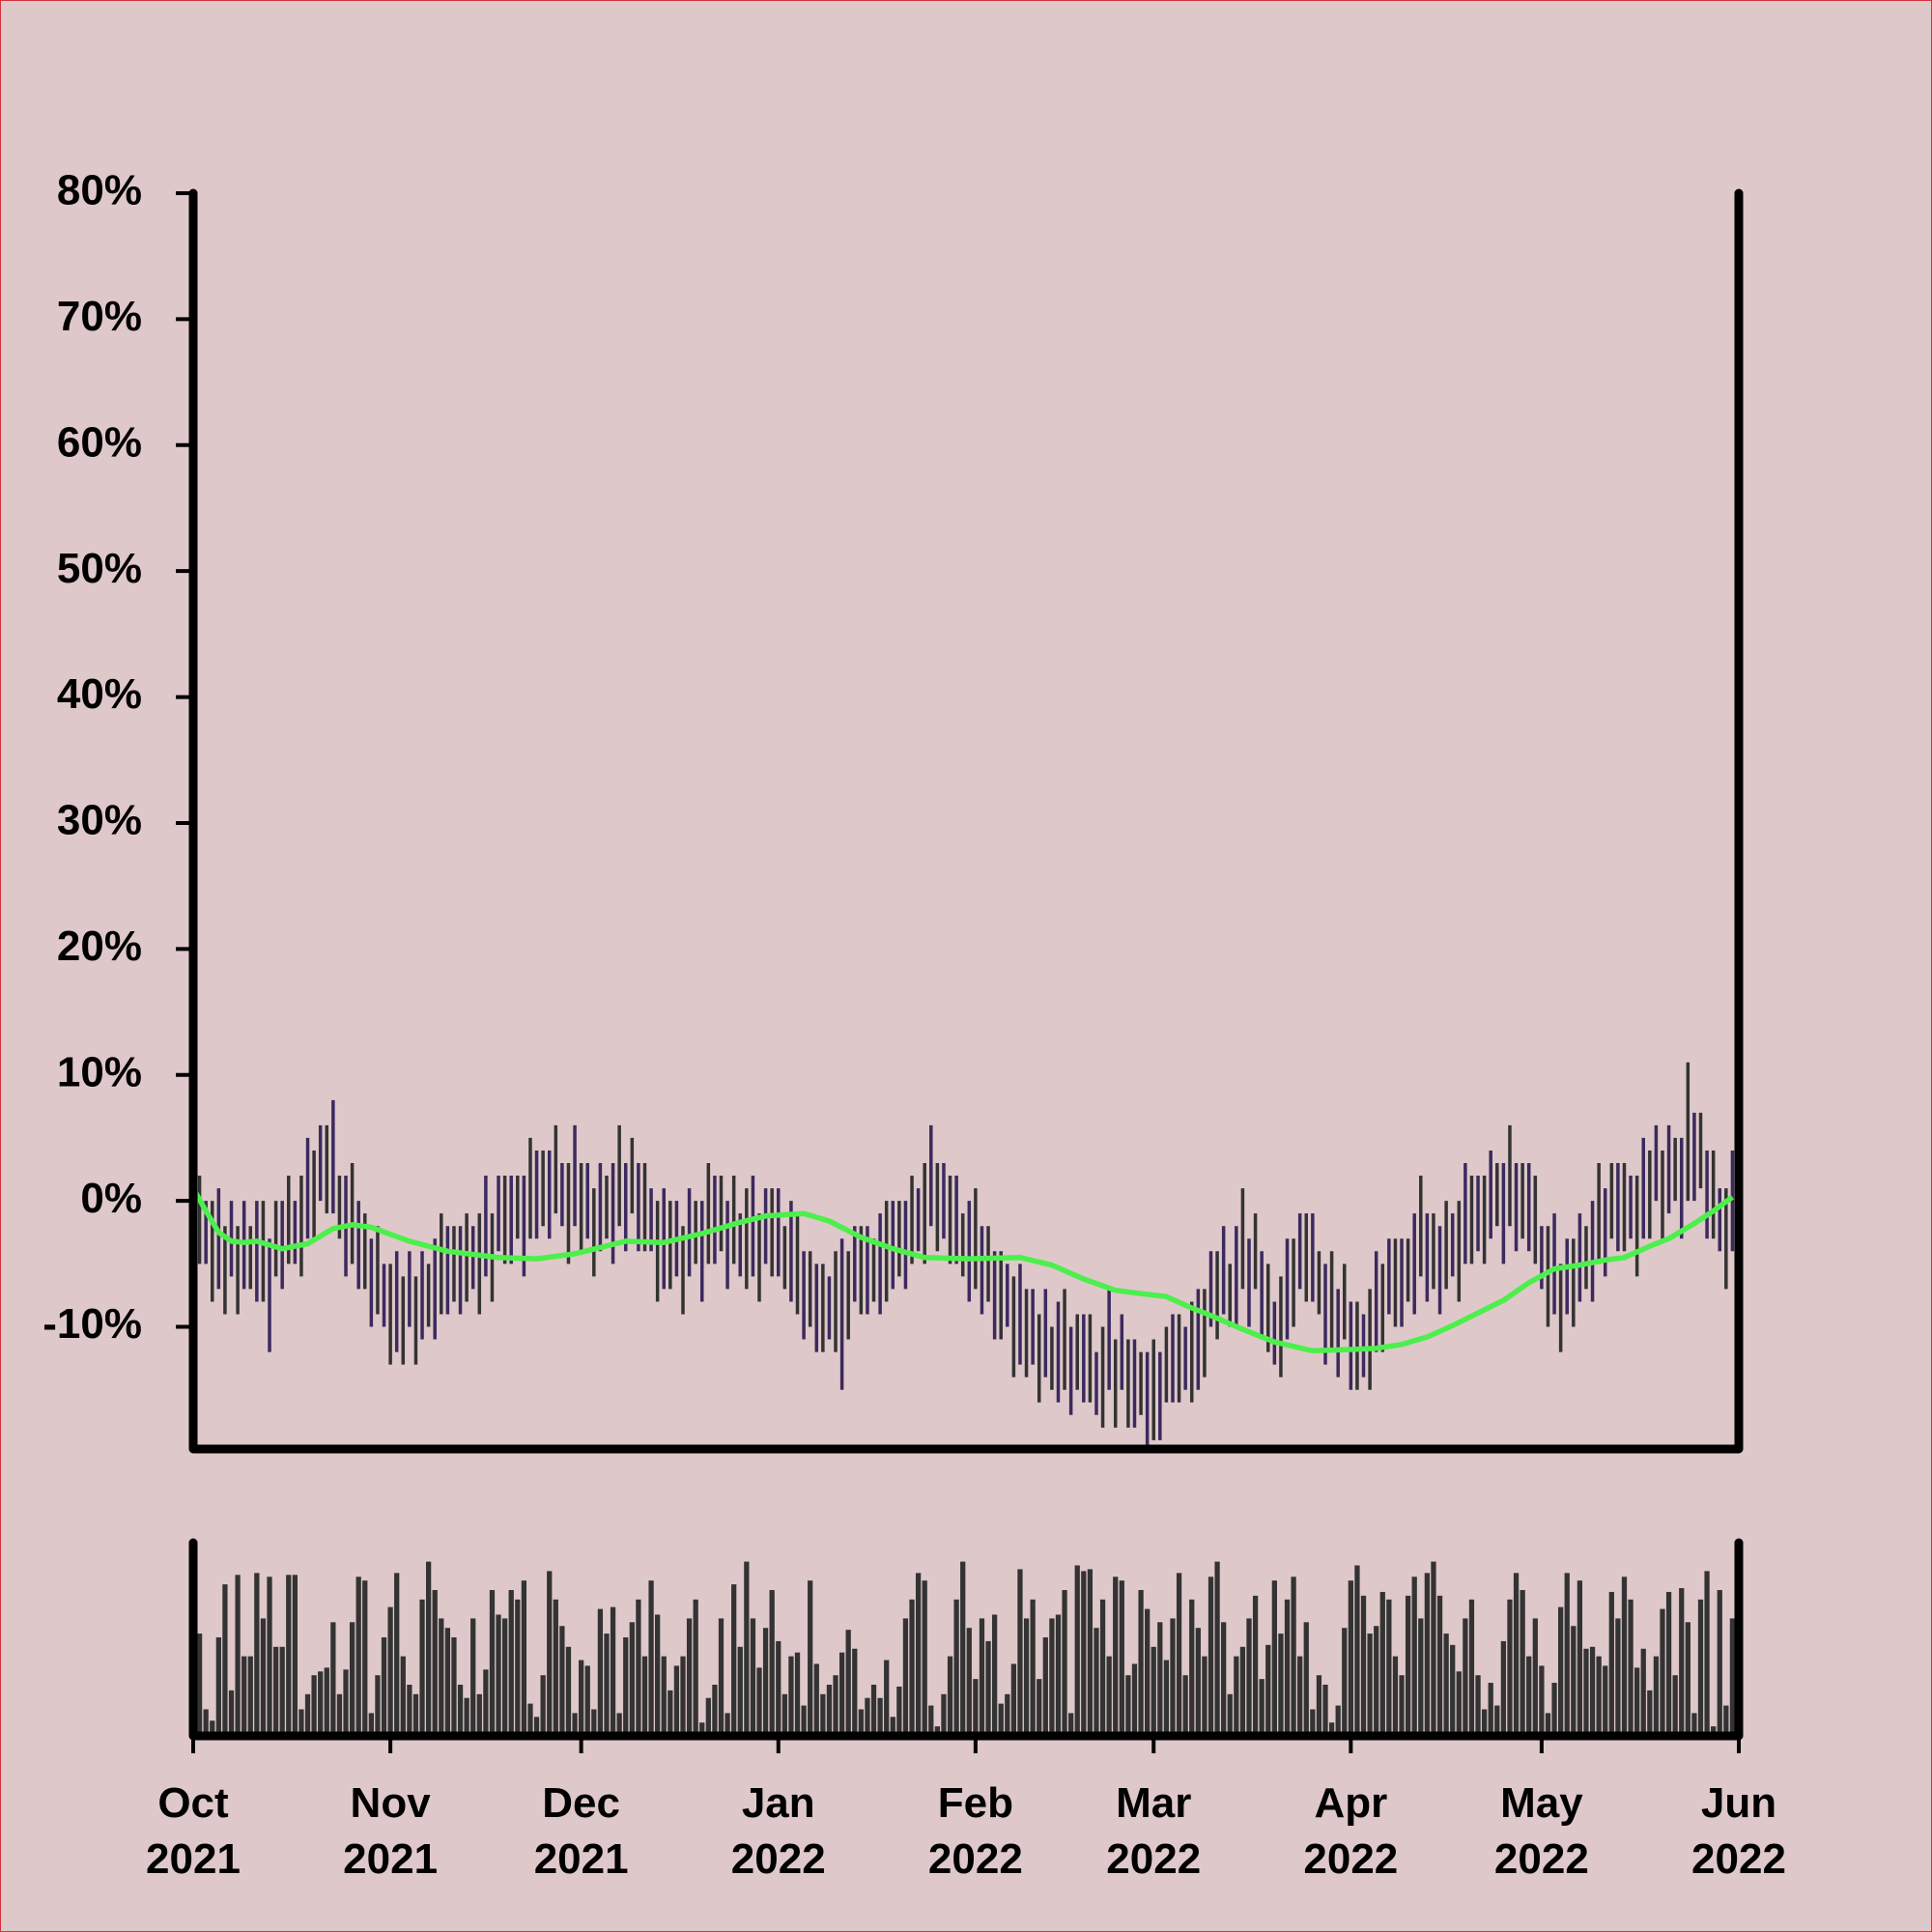  I want to click on y-tick-label: 40%, so click(99, 694).